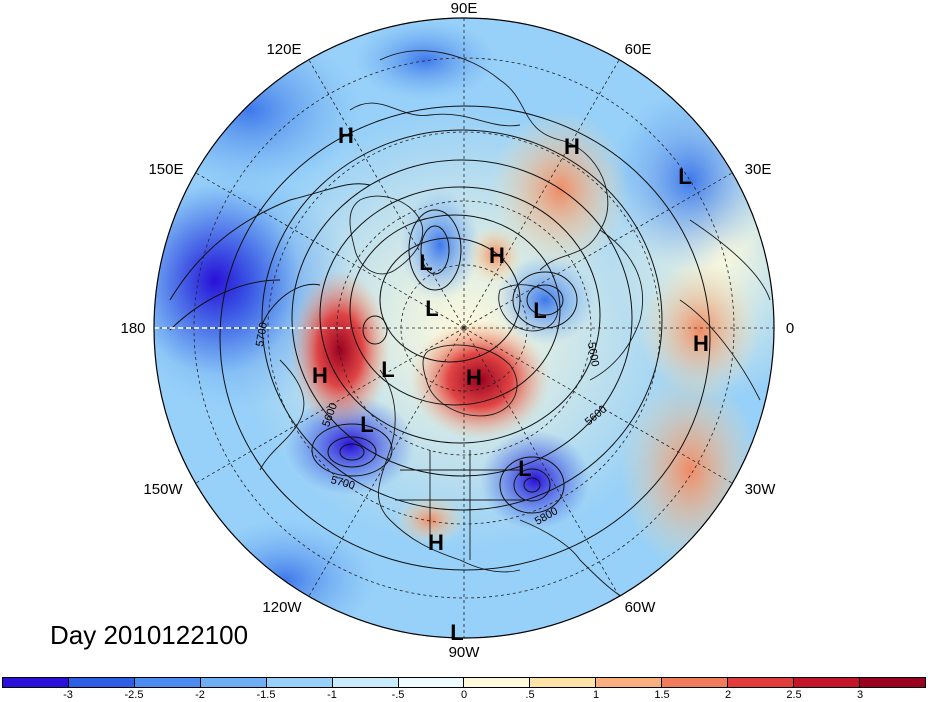 The width and height of the screenshot is (928, 702). Describe the element at coordinates (464, 695) in the screenshot. I see `colorbar-tick-label: 0` at that location.